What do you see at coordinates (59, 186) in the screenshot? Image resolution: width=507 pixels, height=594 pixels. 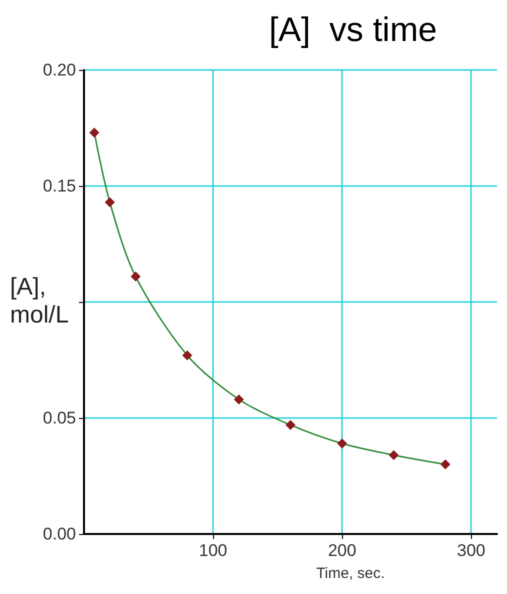 I see `y-tick-label: 0.15` at bounding box center [59, 186].